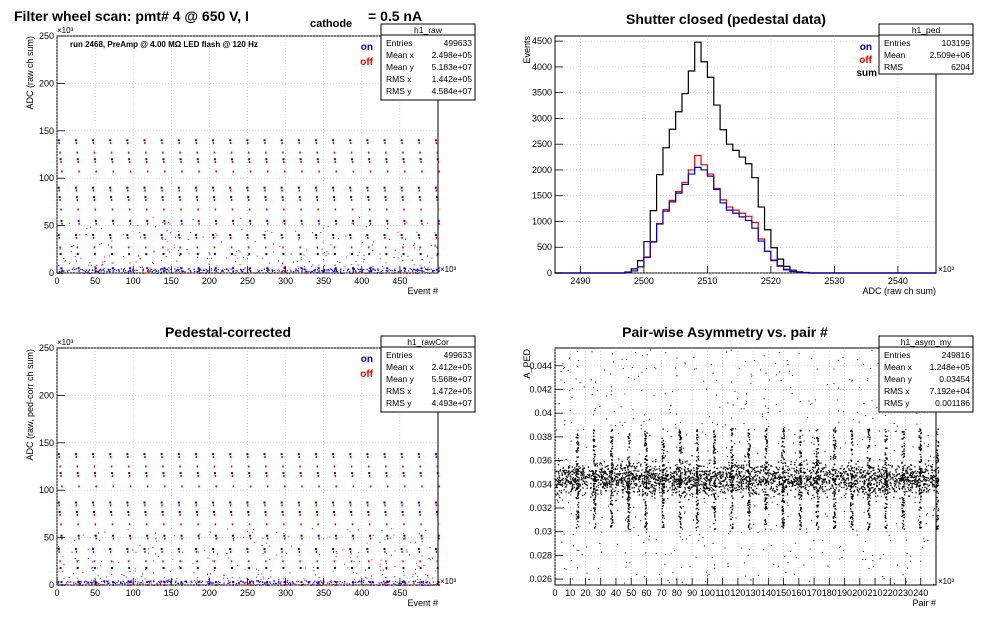  Describe the element at coordinates (452, 379) in the screenshot. I see `stats-value-cor: 5.568e+07` at that location.